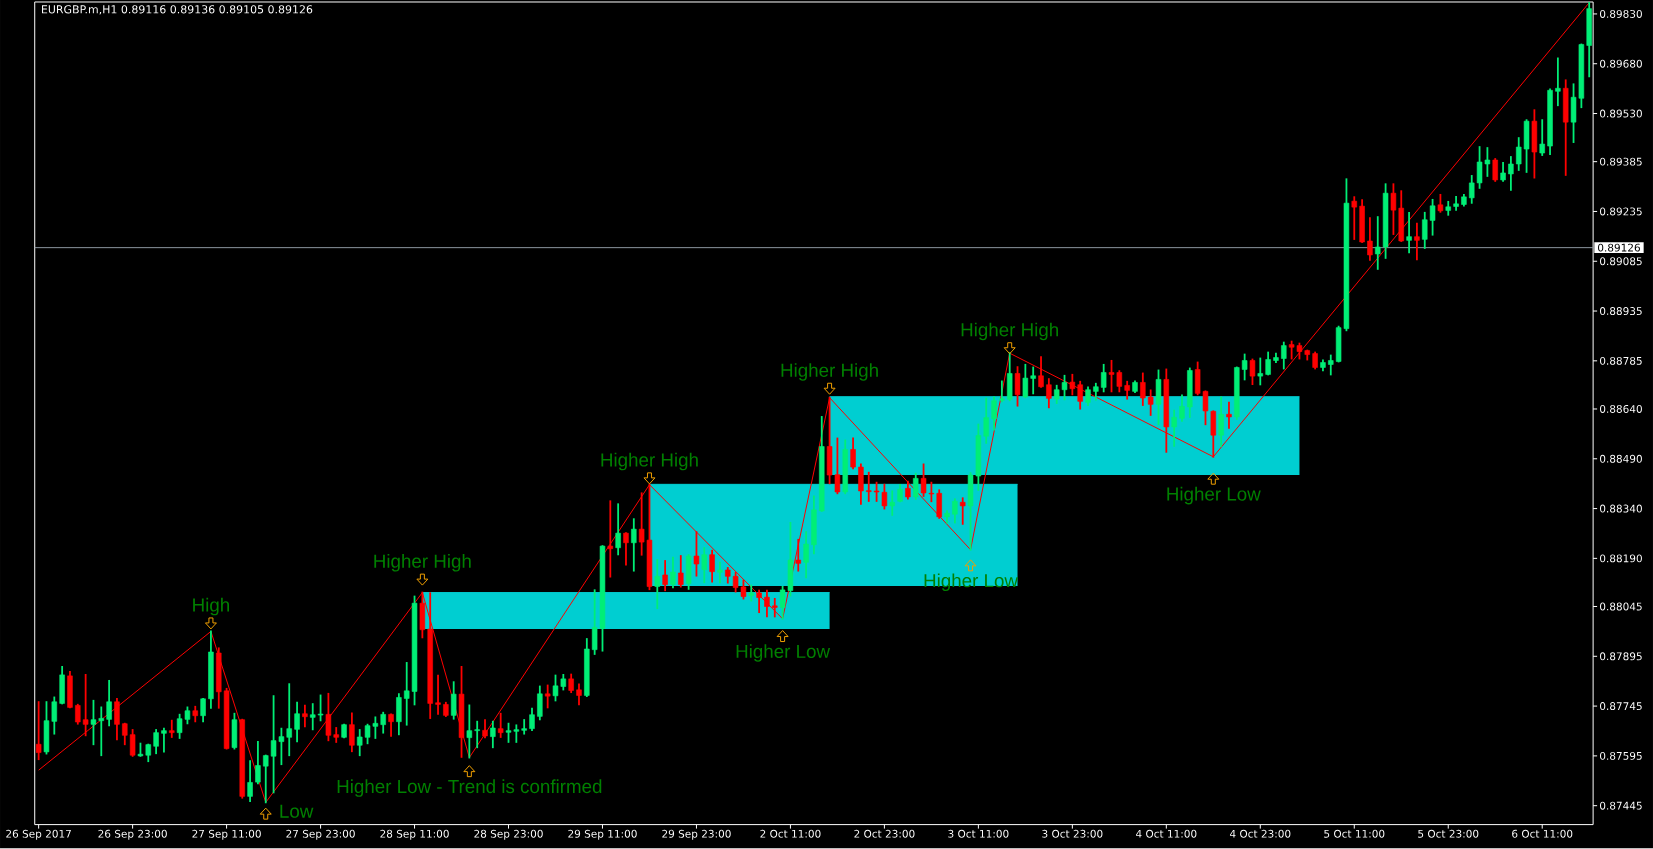 This screenshot has width=1653, height=849. I want to click on y-tick-label: 0.89680, so click(1621, 63).